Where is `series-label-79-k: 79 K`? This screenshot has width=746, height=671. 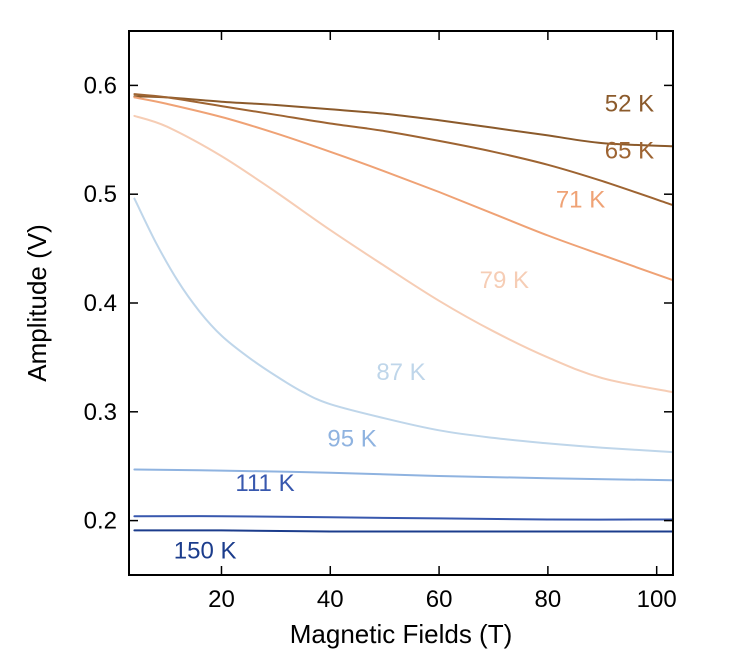
series-label-79-k: 79 K is located at coordinates (504, 280).